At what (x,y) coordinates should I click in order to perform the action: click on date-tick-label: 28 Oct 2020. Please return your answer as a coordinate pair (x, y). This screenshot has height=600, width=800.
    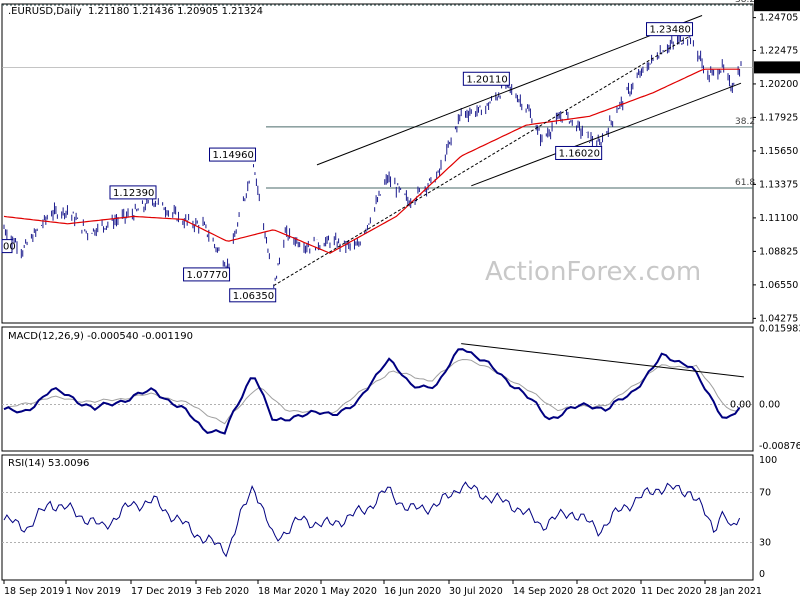
    Looking at the image, I should click on (606, 591).